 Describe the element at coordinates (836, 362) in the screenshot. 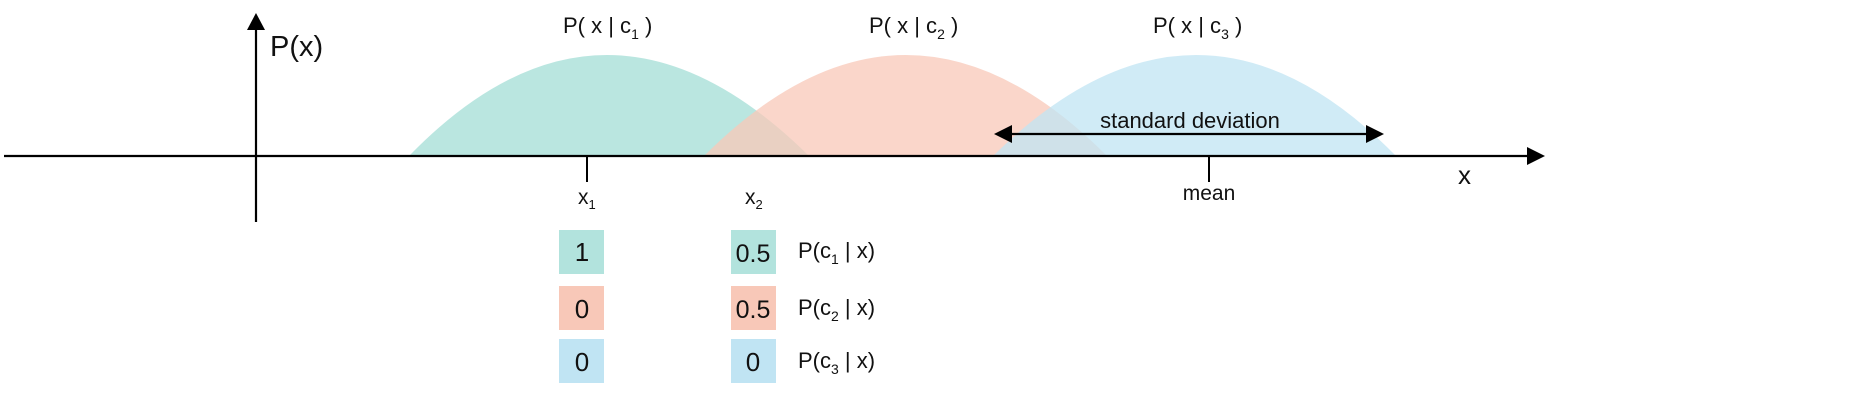

I see `row-label-c3: P(c3 | x)` at that location.